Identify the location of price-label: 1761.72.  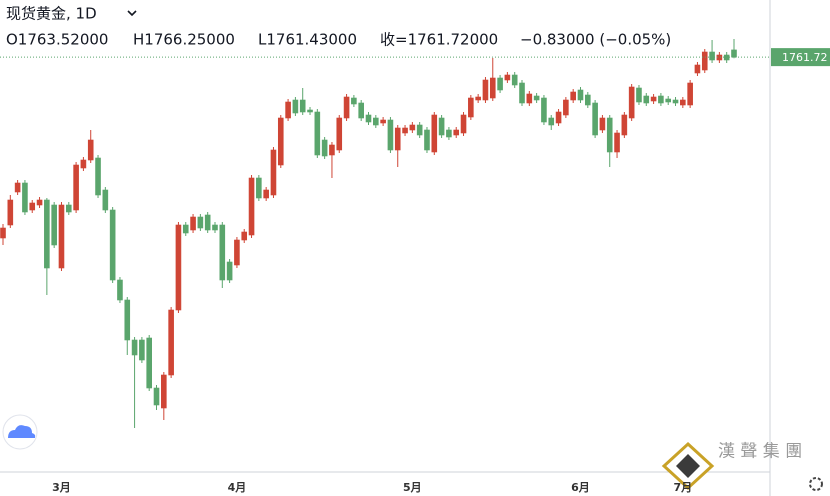
(805, 57).